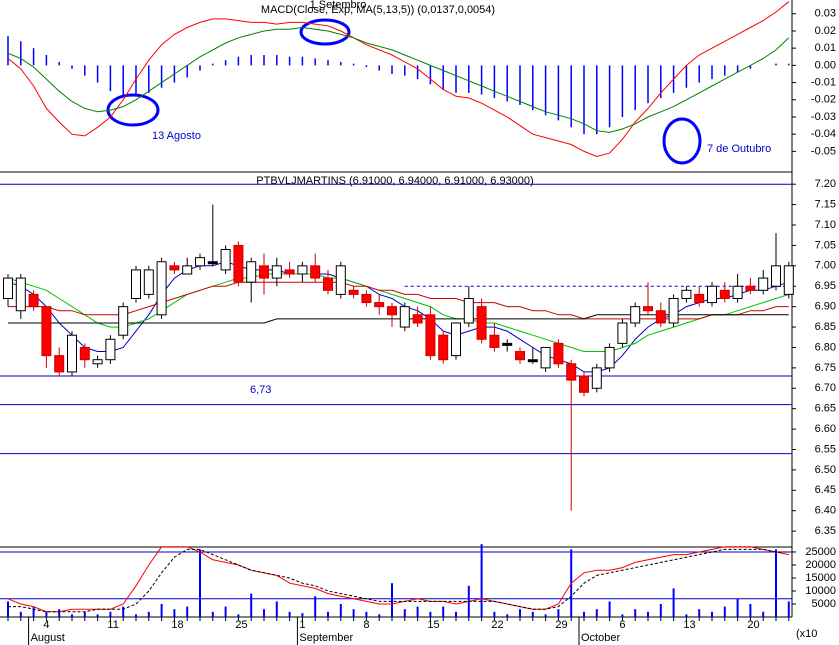  I want to click on y-tick-label: 6.50, so click(825, 470).